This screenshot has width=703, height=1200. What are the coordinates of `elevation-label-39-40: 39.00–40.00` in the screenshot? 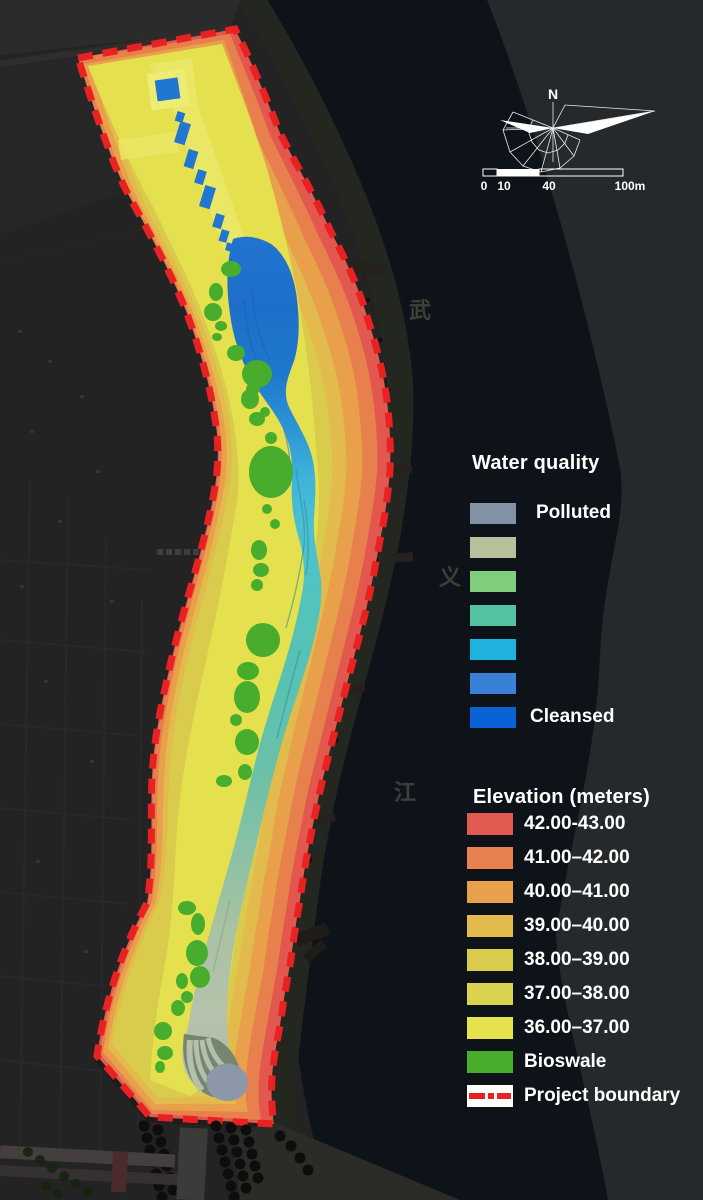 It's located at (577, 925).